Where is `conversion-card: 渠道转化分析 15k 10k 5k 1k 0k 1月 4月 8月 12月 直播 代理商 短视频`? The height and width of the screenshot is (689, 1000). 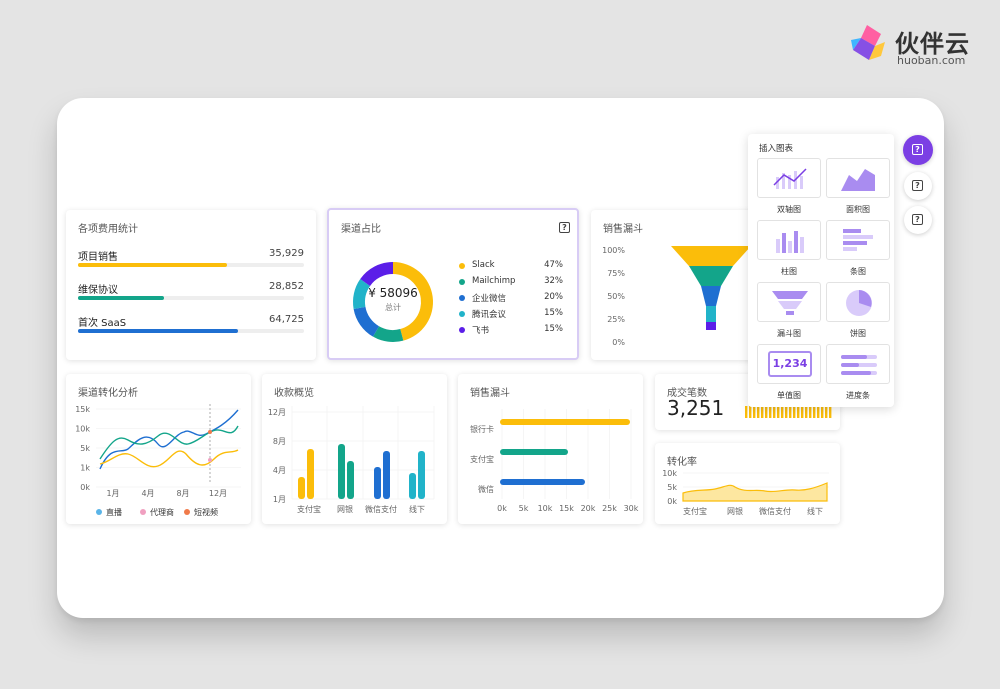
conversion-card: 渠道转化分析 15k 10k 5k 1k 0k 1月 4月 8月 12月 直播 代理商 短视频 is located at coordinates (158, 449).